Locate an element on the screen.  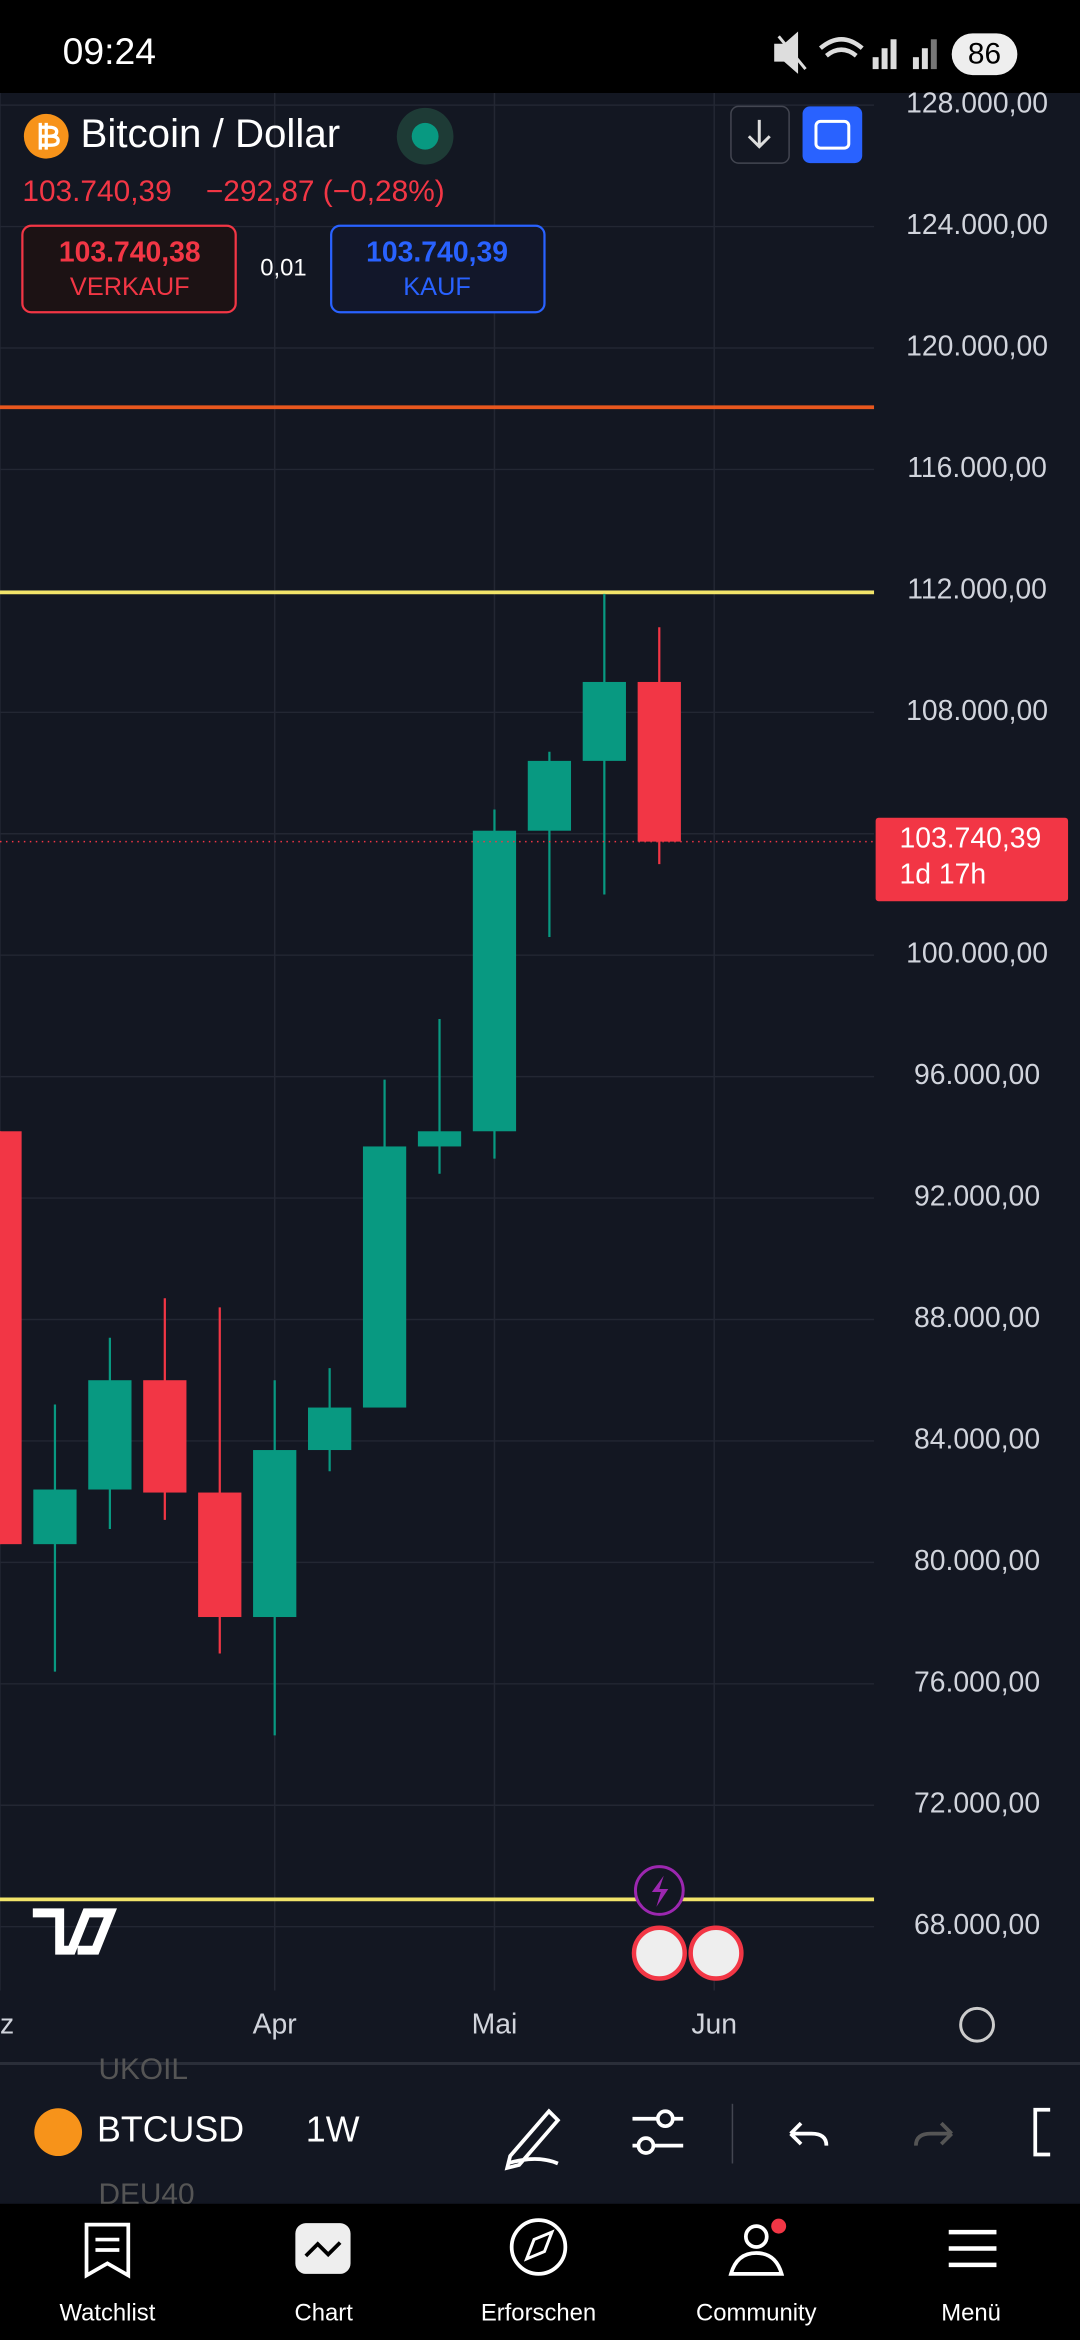
battery is located at coordinates (984, 54).